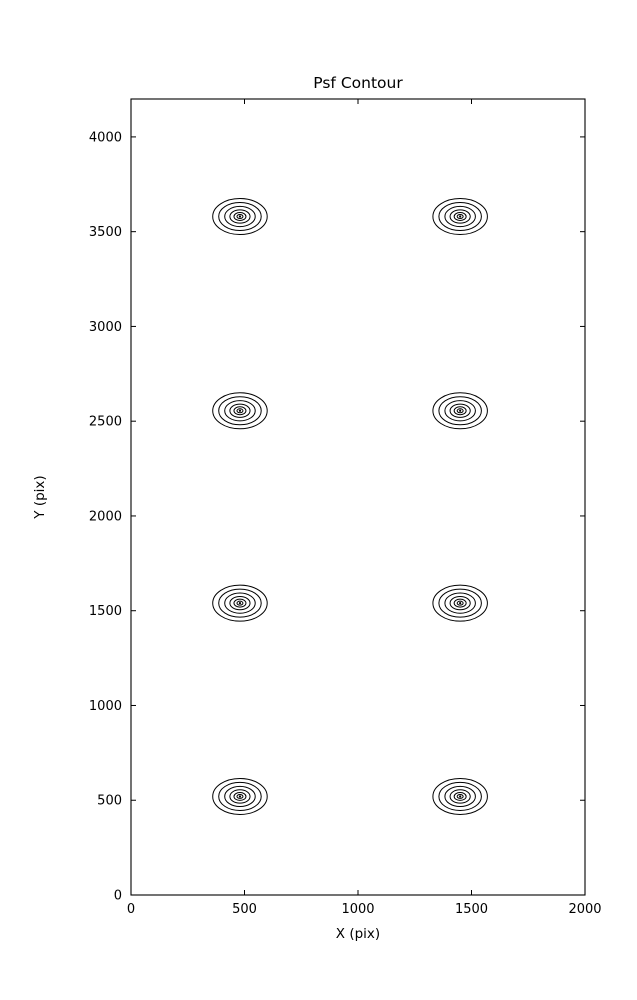 The width and height of the screenshot is (637, 1000). Describe the element at coordinates (471, 909) in the screenshot. I see `x-tick-label: 1500` at that location.